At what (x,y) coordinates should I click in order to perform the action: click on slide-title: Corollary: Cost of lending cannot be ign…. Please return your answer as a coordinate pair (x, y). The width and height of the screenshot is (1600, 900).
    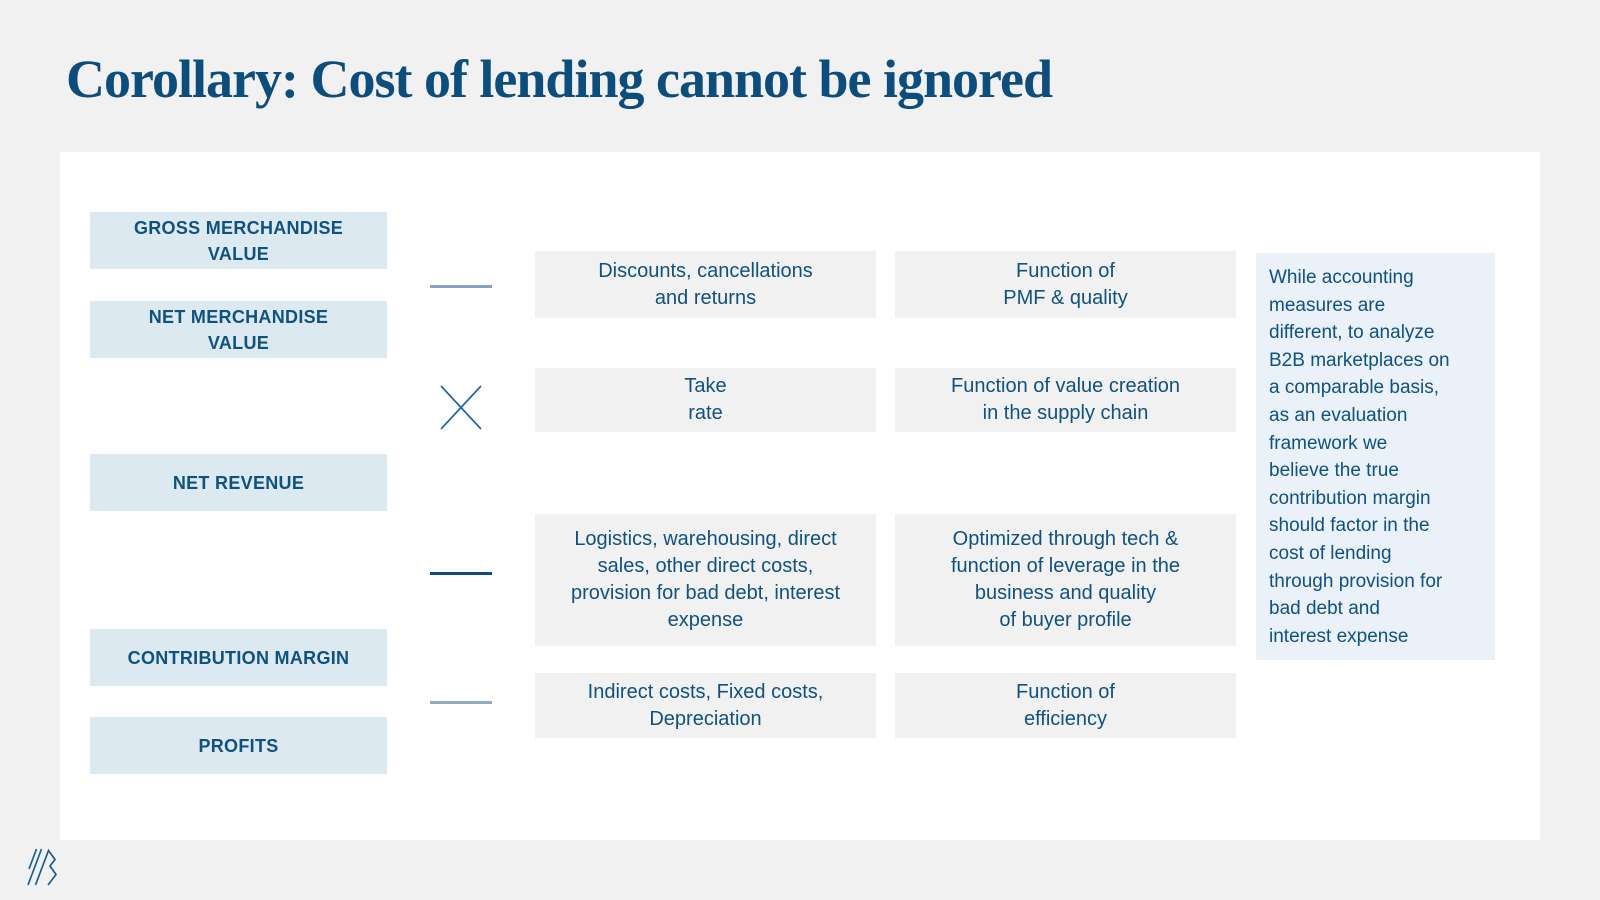
    Looking at the image, I should click on (559, 79).